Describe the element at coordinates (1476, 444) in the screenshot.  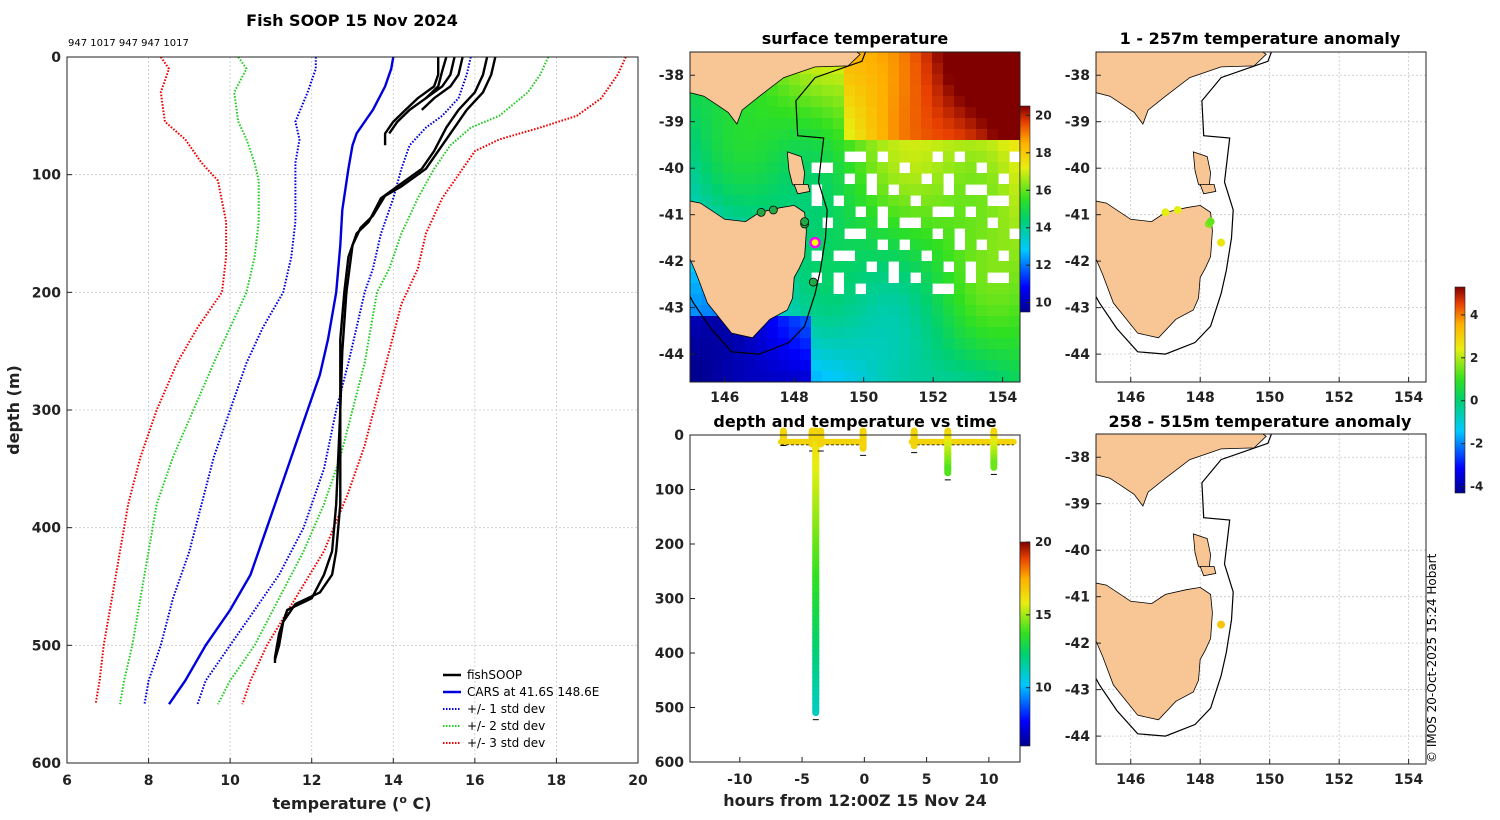
I see `anomaly-cb-tick-label: -2` at that location.